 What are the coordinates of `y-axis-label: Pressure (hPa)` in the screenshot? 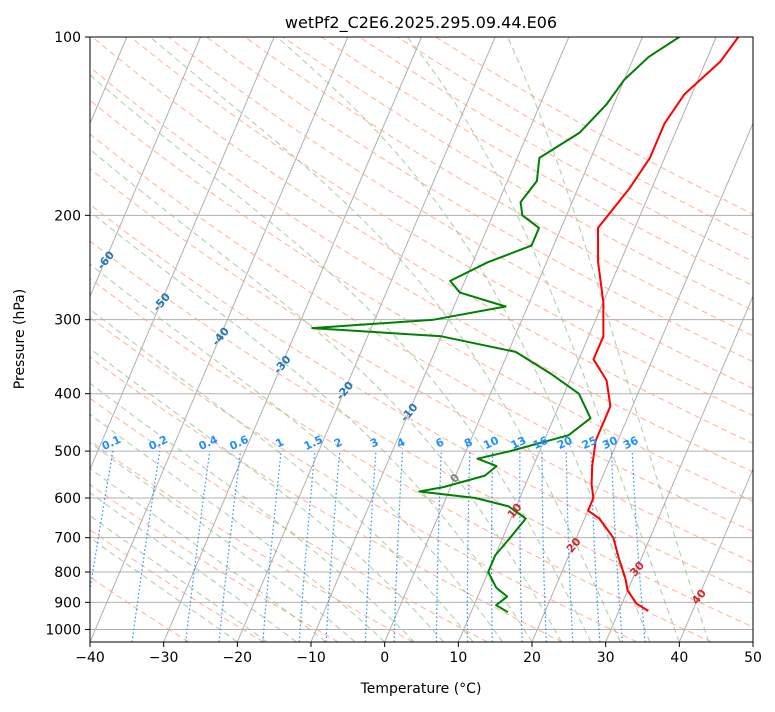 It's located at (20, 339).